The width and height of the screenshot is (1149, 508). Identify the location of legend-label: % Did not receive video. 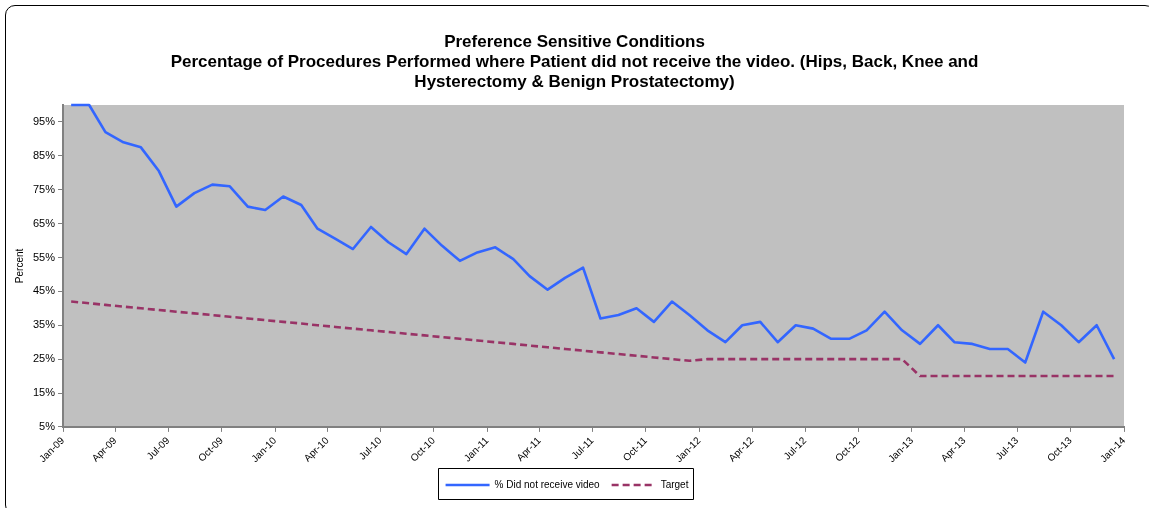
(547, 484).